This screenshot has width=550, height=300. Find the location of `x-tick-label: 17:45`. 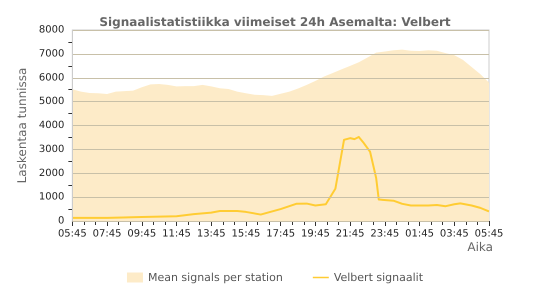

x-tick-label: 17:45 is located at coordinates (281, 234).